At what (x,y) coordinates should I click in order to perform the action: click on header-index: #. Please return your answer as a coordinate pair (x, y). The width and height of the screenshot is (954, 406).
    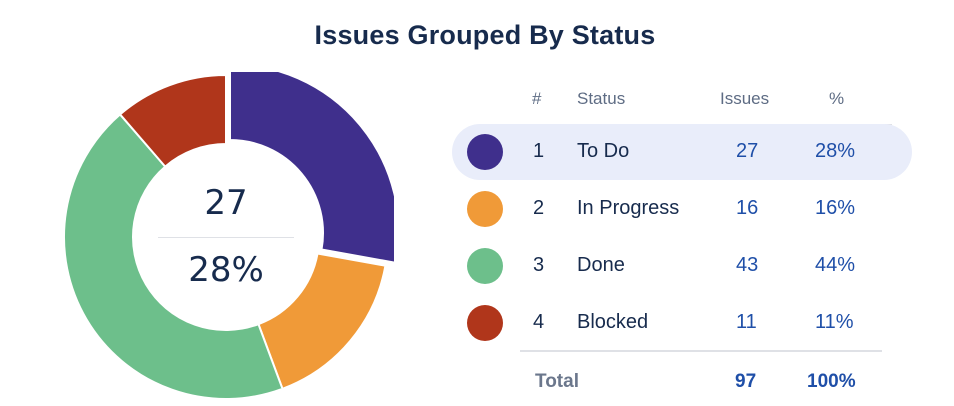
    Looking at the image, I should click on (537, 98).